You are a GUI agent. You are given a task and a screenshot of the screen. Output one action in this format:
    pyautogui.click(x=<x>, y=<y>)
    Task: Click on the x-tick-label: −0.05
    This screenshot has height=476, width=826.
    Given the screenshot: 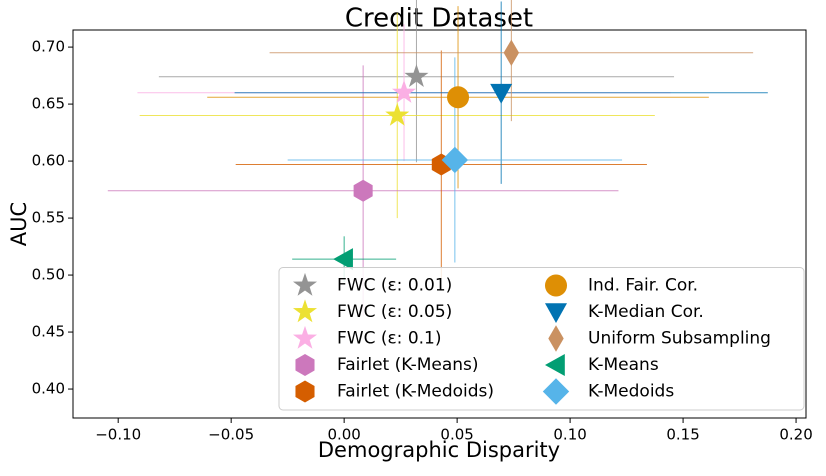 What is the action you would take?
    pyautogui.click(x=231, y=435)
    